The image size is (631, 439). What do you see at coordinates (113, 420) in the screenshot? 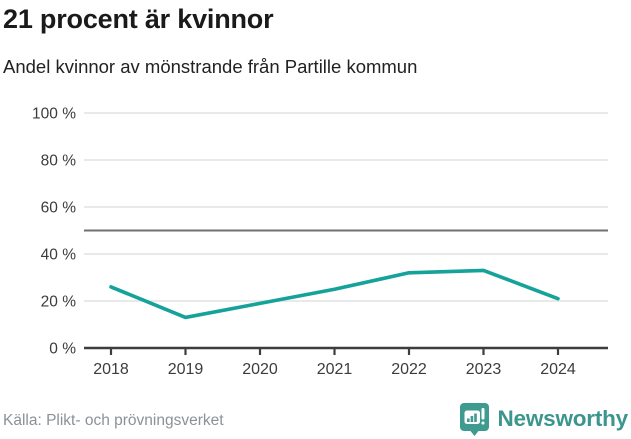
I see `source-text: Källa: Plikt- och prövningsverket` at bounding box center [113, 420].